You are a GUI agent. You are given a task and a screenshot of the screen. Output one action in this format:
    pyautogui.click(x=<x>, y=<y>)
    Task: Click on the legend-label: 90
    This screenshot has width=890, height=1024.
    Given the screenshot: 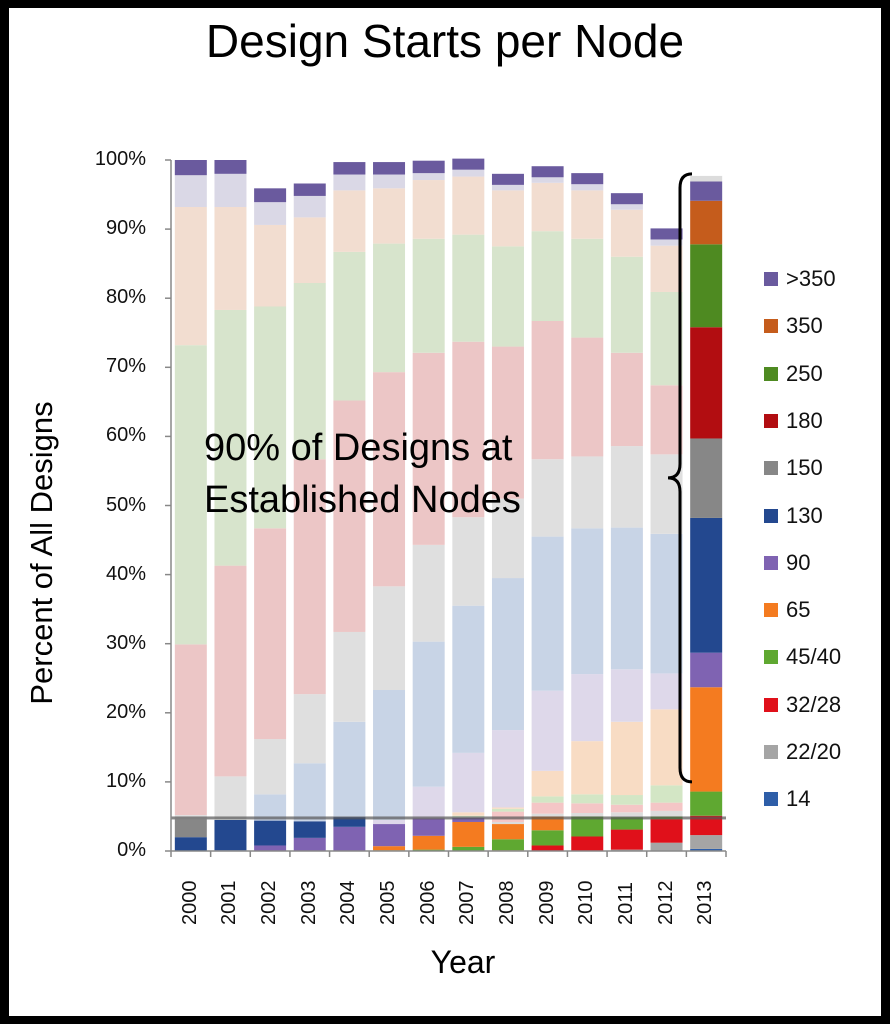 What is the action you would take?
    pyautogui.click(x=798, y=562)
    